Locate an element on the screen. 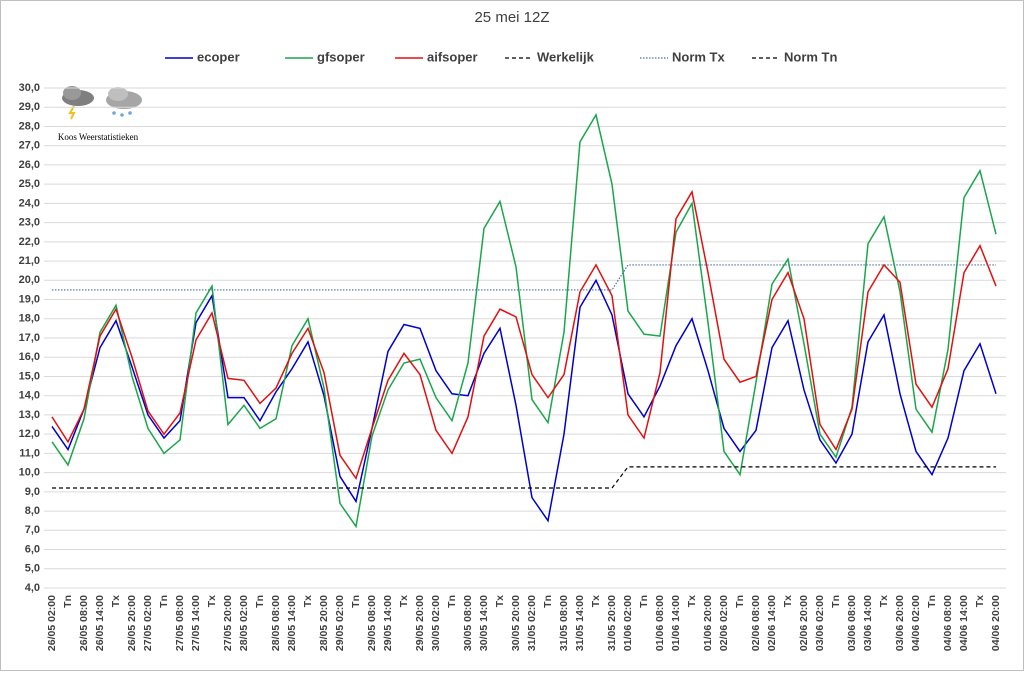 This screenshot has width=1024, height=676. y-tick-label: 14,0 is located at coordinates (29, 396).